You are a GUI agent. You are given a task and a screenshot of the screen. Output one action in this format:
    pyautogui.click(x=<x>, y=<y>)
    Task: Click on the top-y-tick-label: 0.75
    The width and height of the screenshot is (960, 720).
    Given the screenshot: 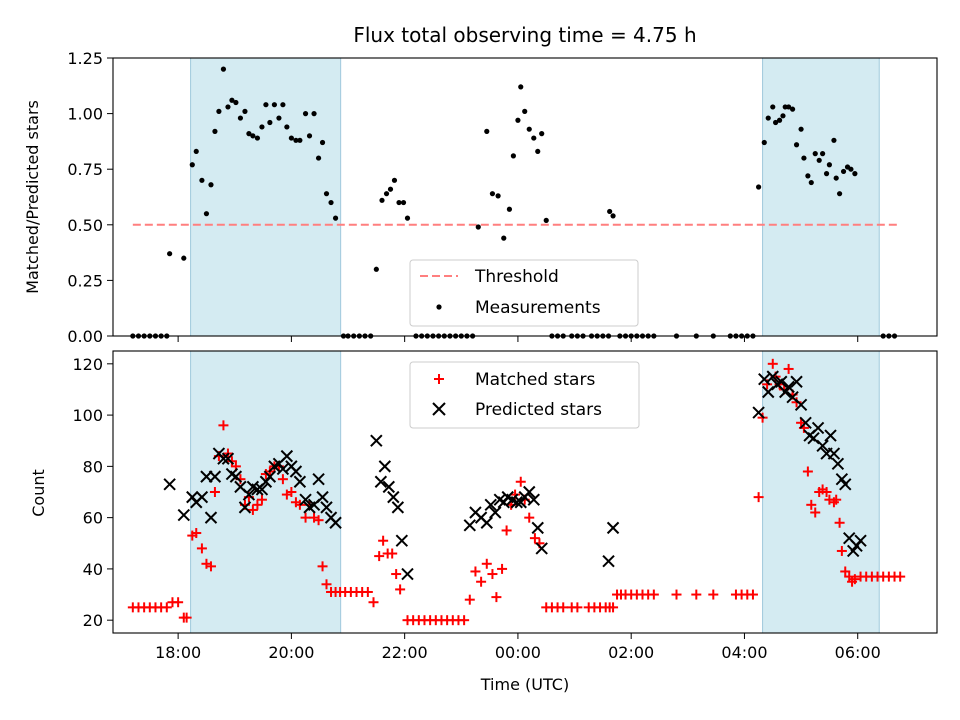 What is the action you would take?
    pyautogui.click(x=85, y=169)
    